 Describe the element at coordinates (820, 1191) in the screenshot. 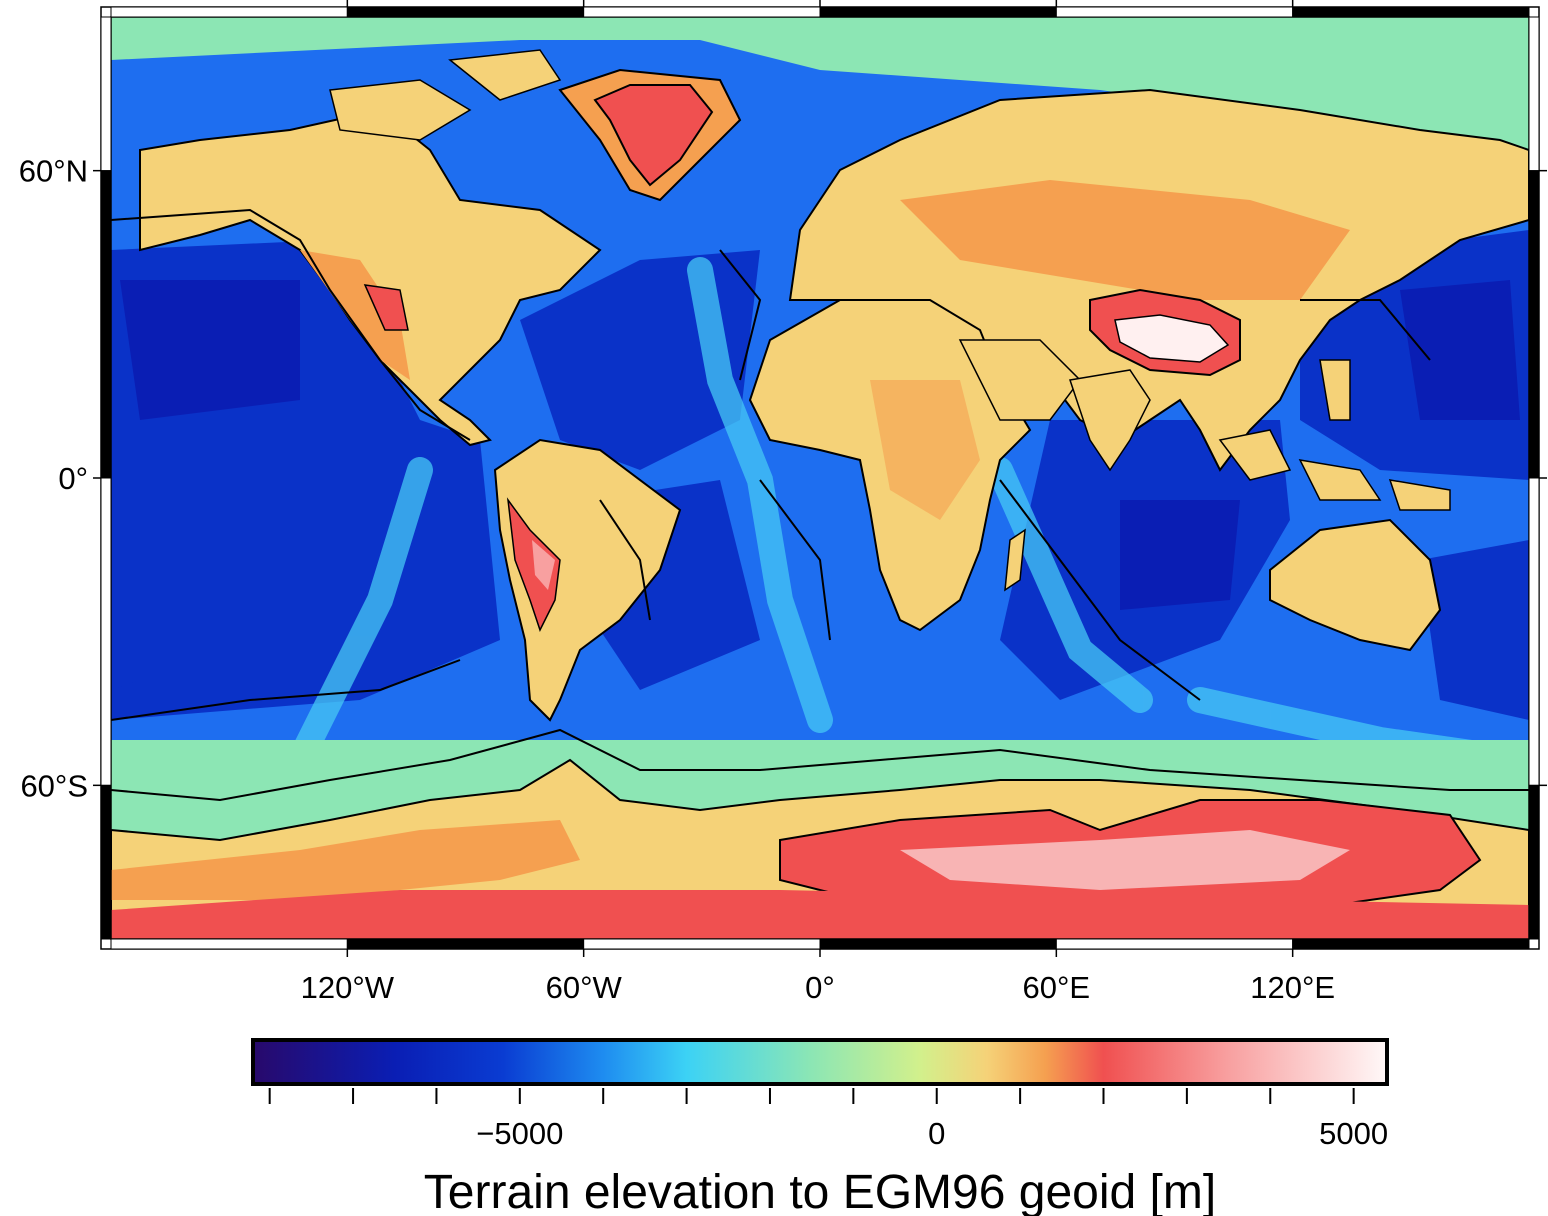

I see `colorbar-title: Terrain elevation to EGM96 geoid [m]` at that location.